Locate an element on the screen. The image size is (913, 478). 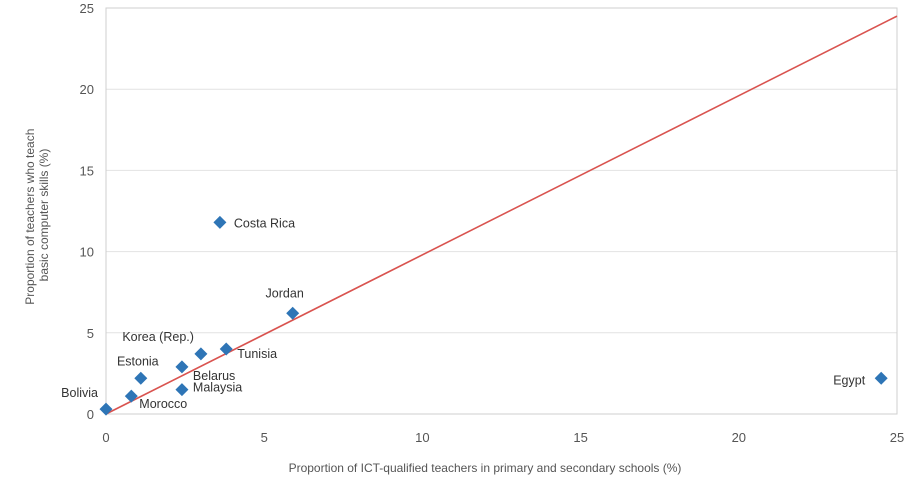
y-tick-label-2: 10 is located at coordinates (87, 252).